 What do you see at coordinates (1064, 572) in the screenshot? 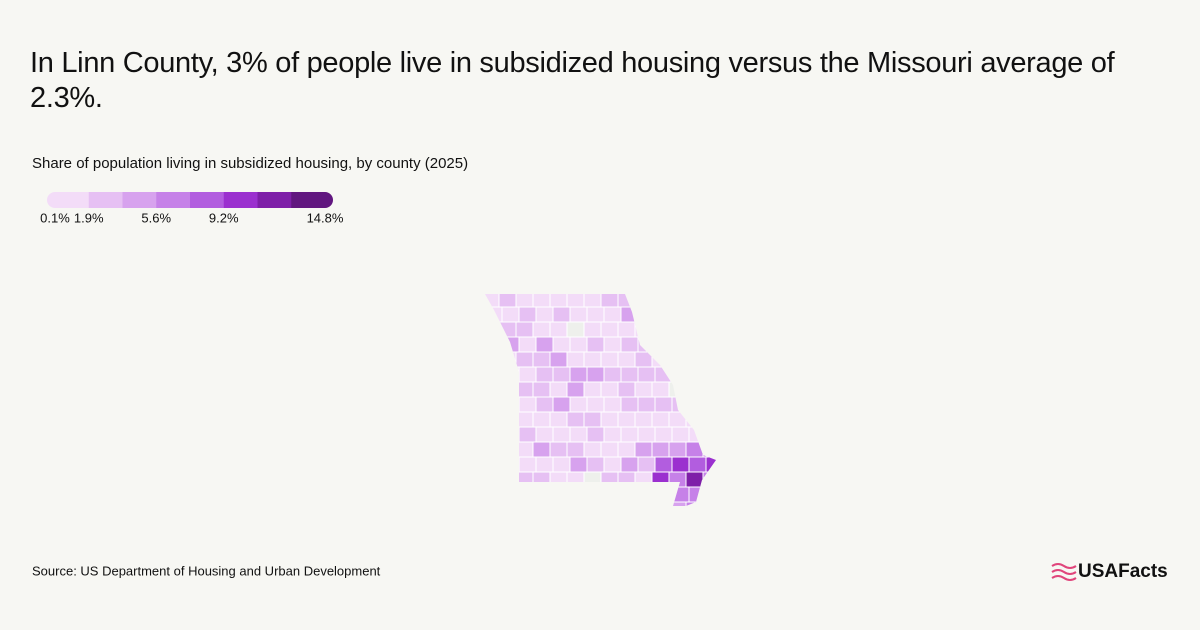
I see `logo-icon` at bounding box center [1064, 572].